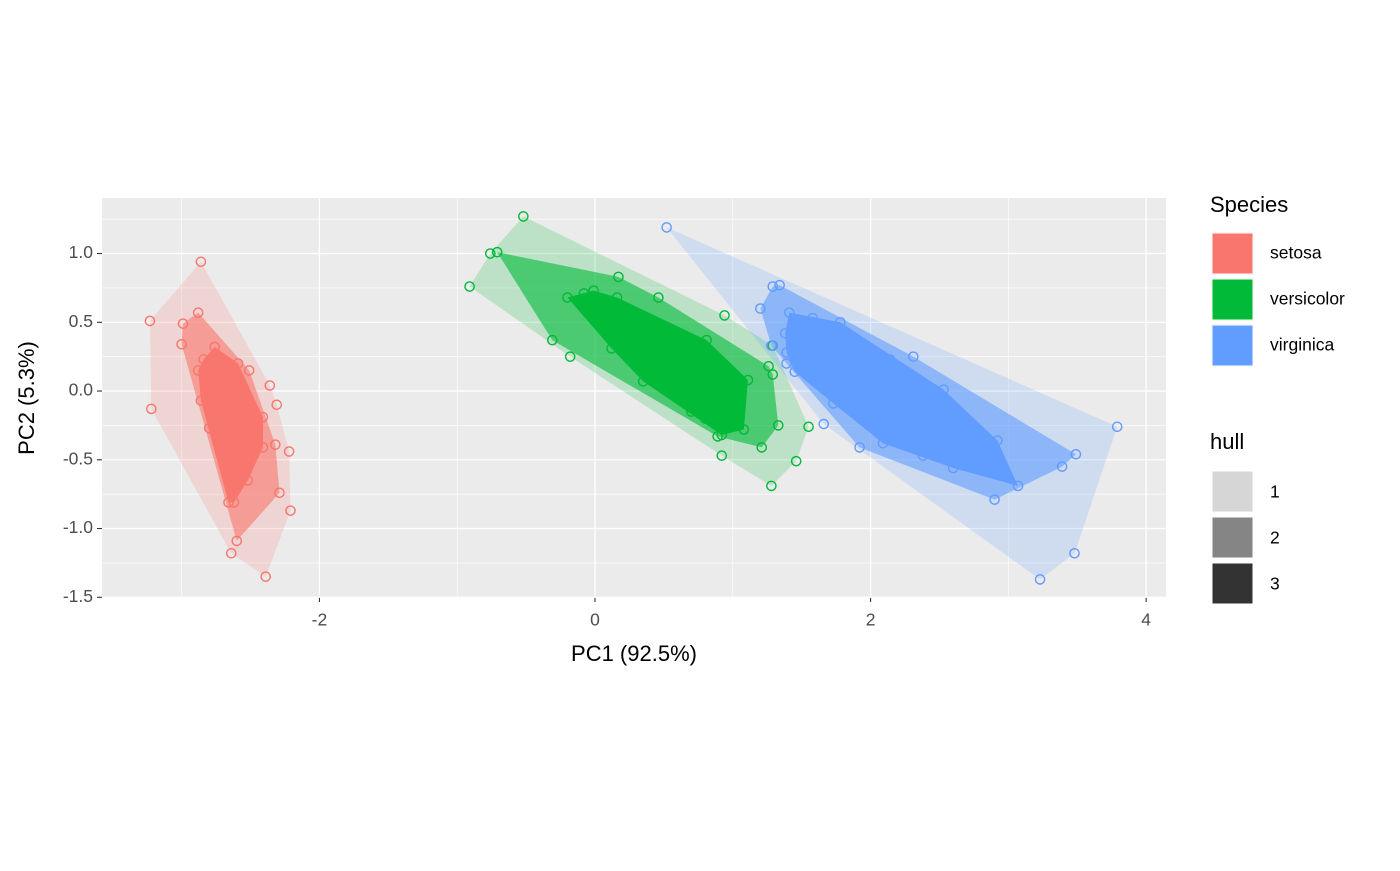 The width and height of the screenshot is (1400, 871). Describe the element at coordinates (1146, 620) in the screenshot. I see `x-tick-label: 4` at that location.